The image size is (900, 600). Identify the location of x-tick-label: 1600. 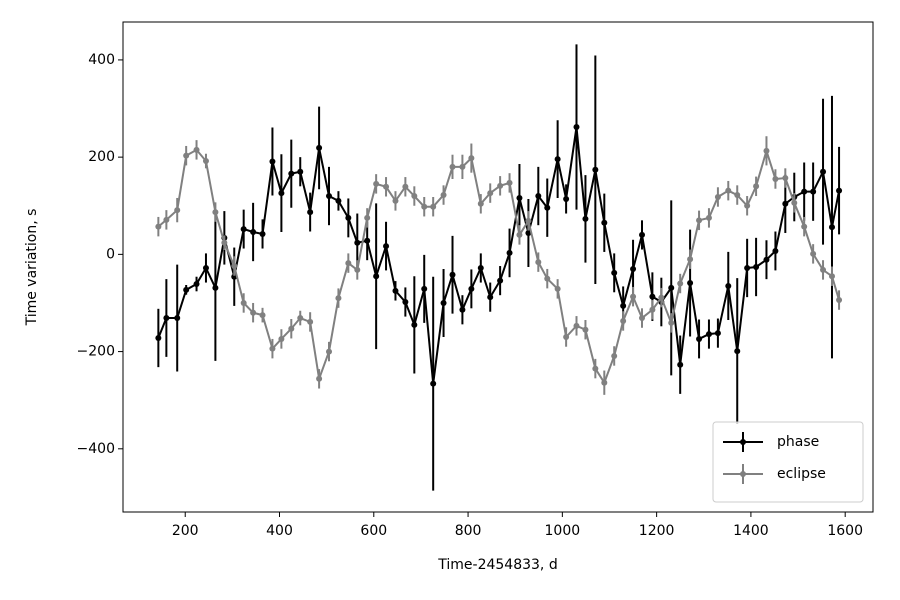
(845, 531).